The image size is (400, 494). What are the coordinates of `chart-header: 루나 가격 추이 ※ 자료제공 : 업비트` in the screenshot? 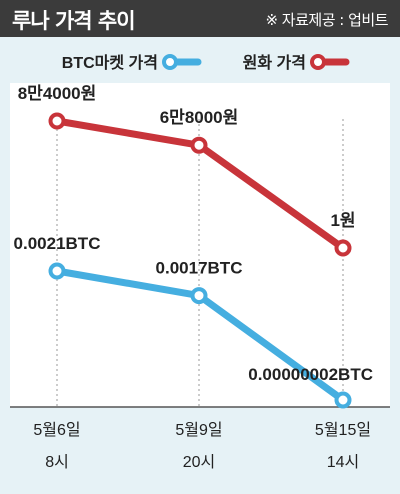 It's located at (200, 18).